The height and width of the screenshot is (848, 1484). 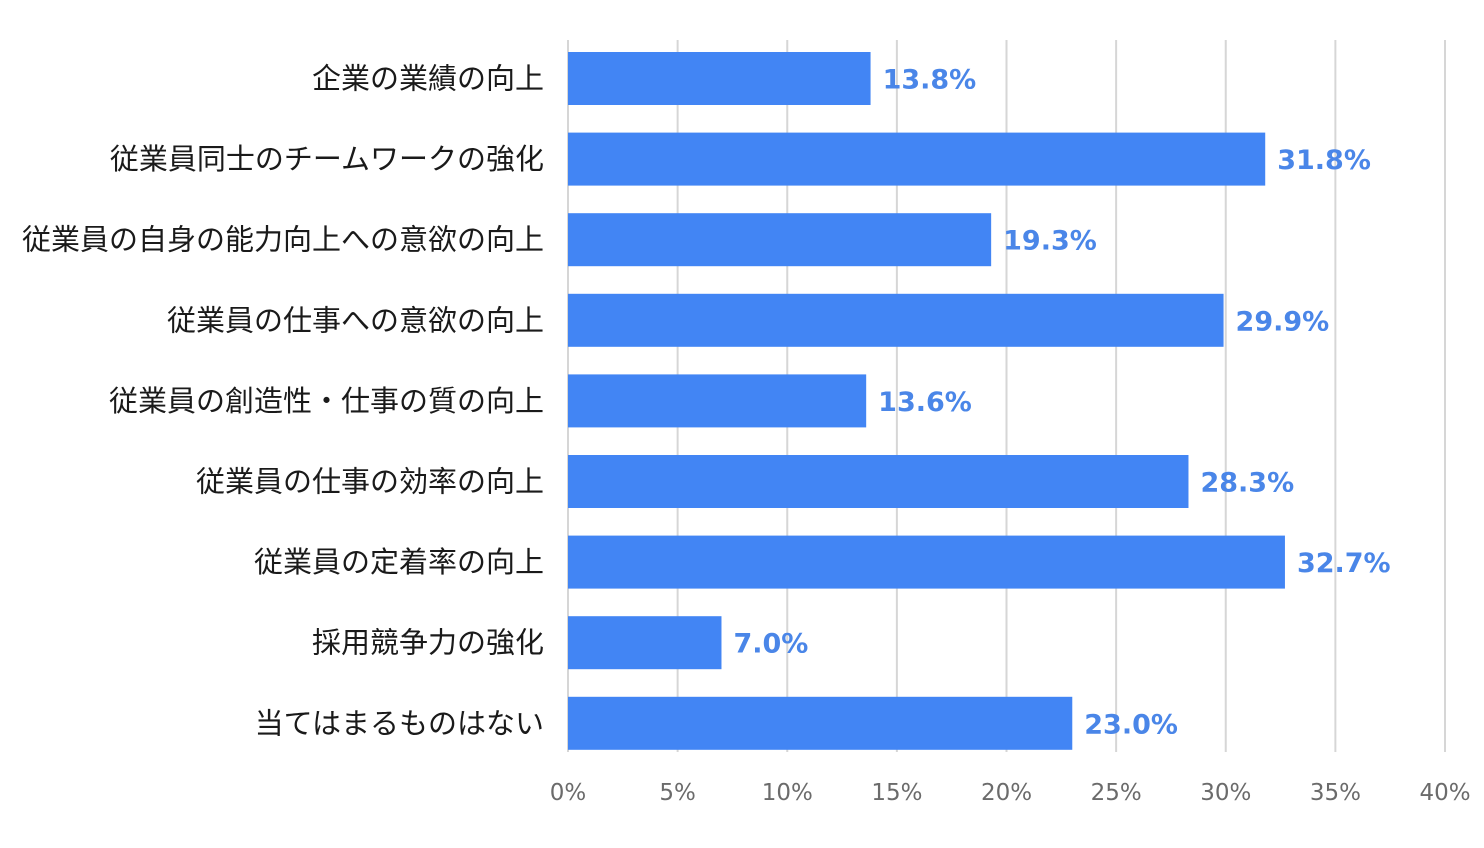 What do you see at coordinates (930, 80) in the screenshot?
I see `value-label: 13.8%` at bounding box center [930, 80].